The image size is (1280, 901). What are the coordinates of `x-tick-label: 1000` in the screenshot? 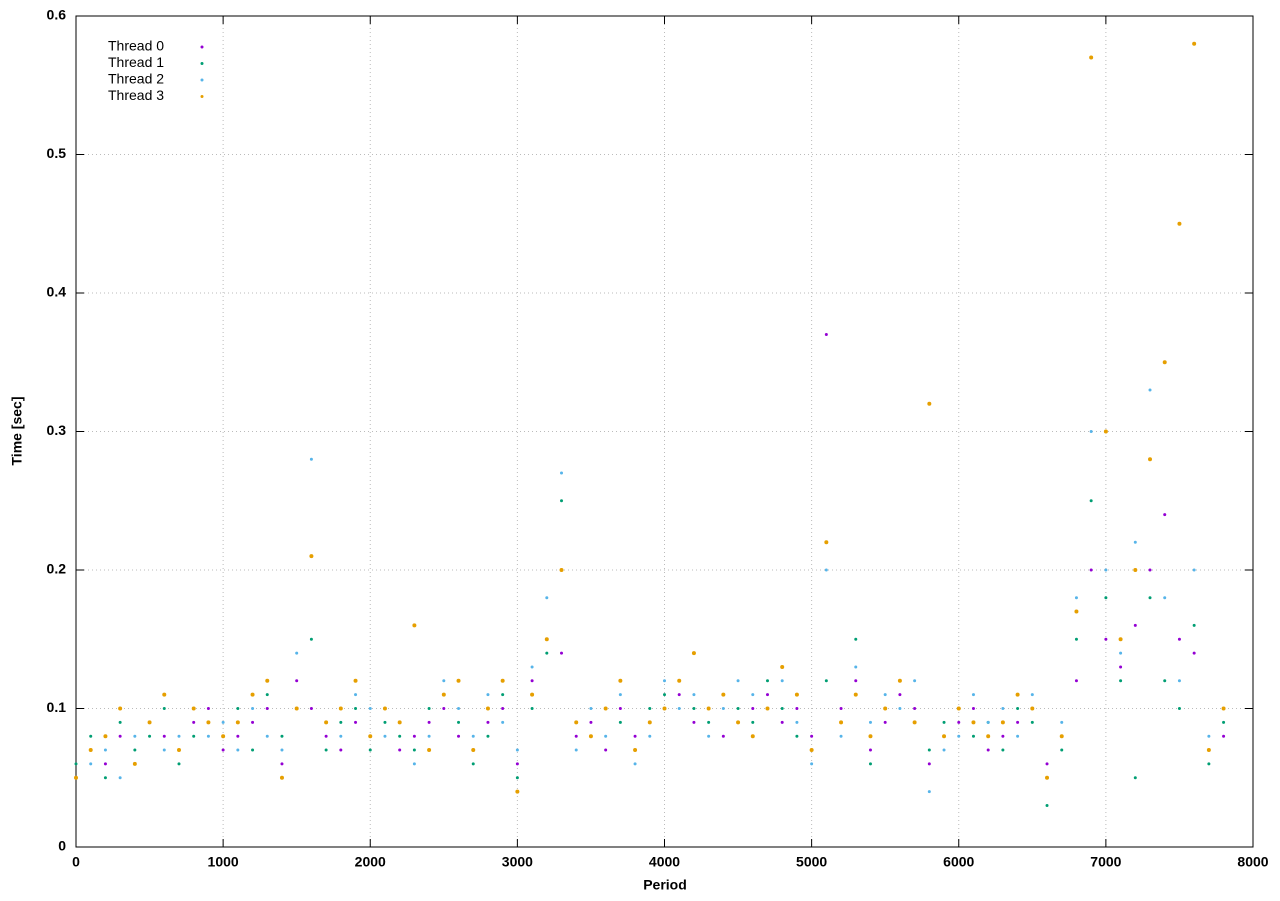 It's located at (223, 862).